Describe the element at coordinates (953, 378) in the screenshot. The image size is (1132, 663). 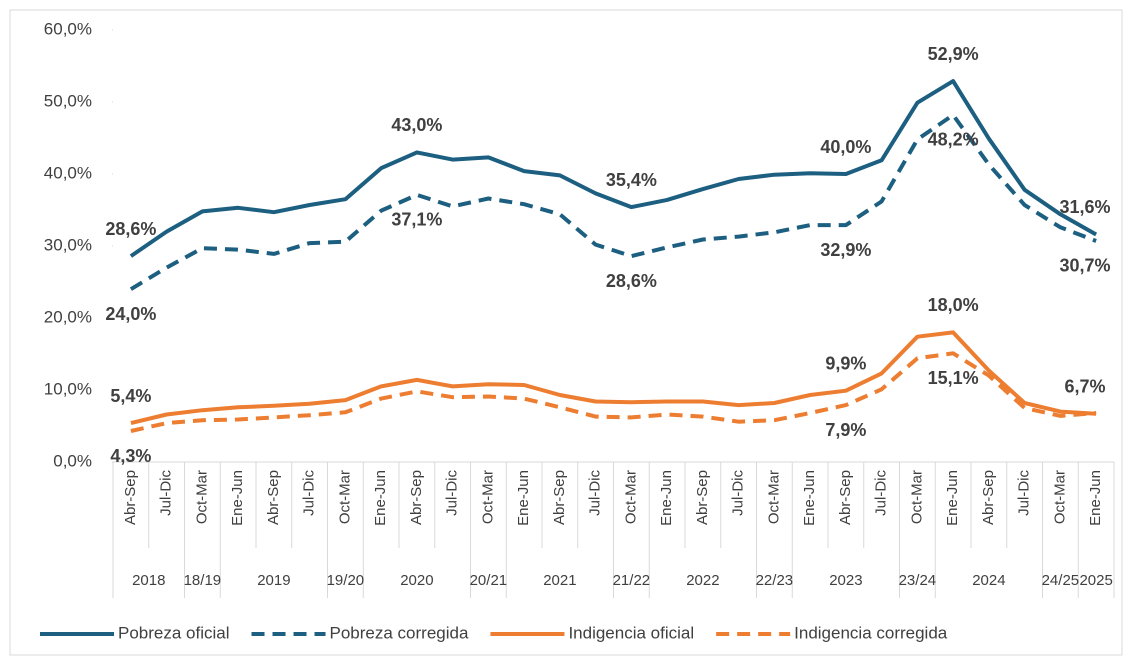
I see `value-label: 15,1%` at that location.